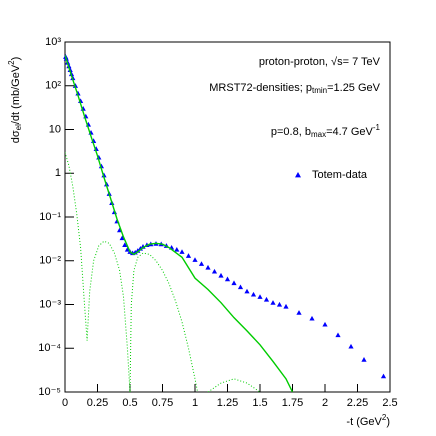  Describe the element at coordinates (50, 304) in the screenshot. I see `y-tick-label: 10⁻³` at that location.